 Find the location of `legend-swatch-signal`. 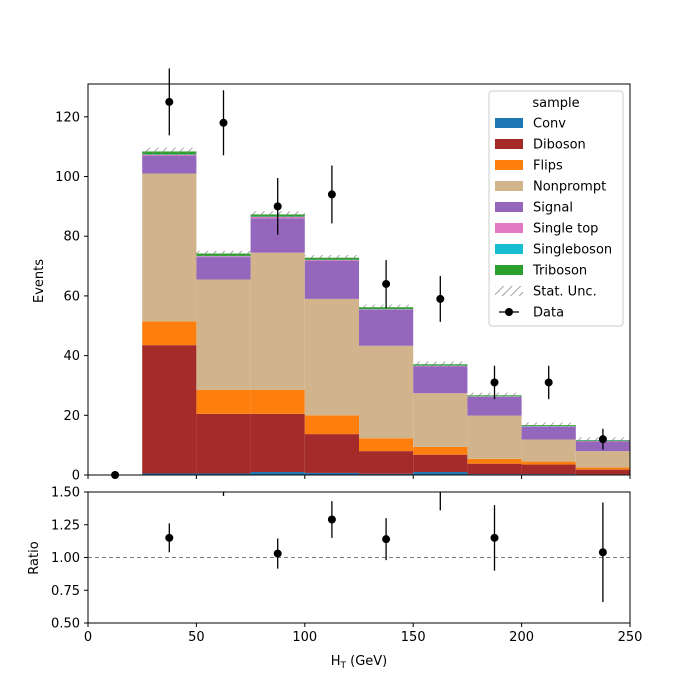

legend-swatch-signal is located at coordinates (509, 207).